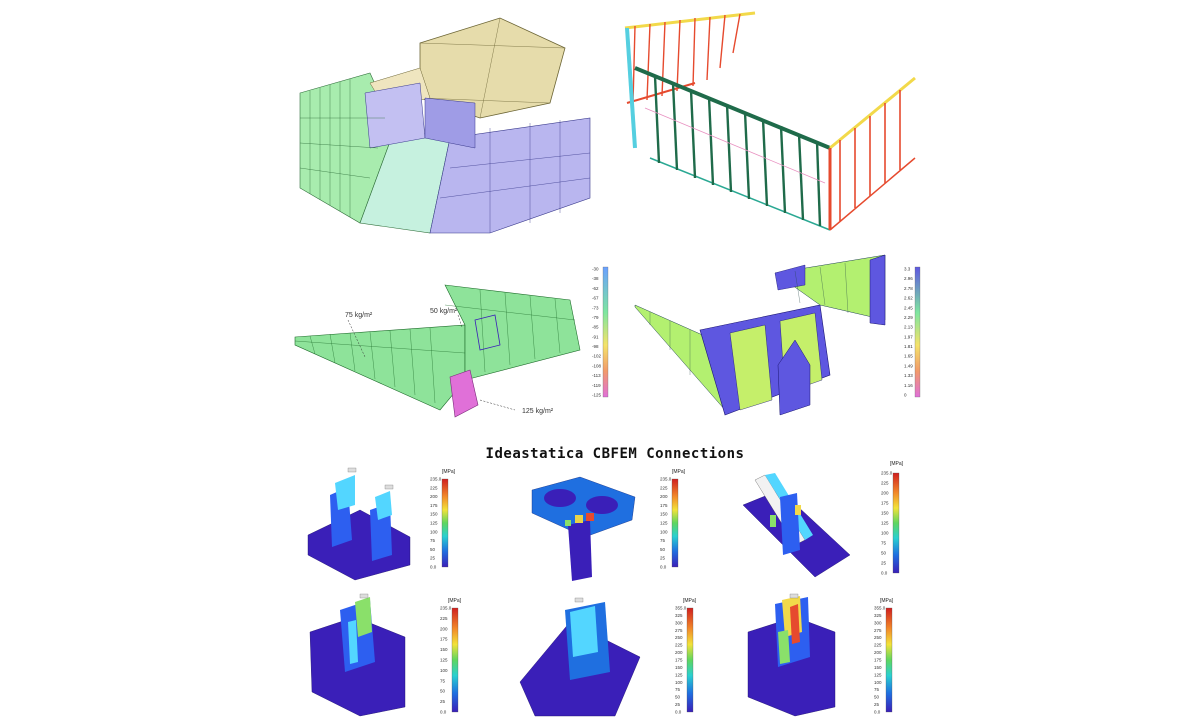 This screenshot has width=1200, height=720. I want to click on legend-tick-label: -125, so click(597, 395).